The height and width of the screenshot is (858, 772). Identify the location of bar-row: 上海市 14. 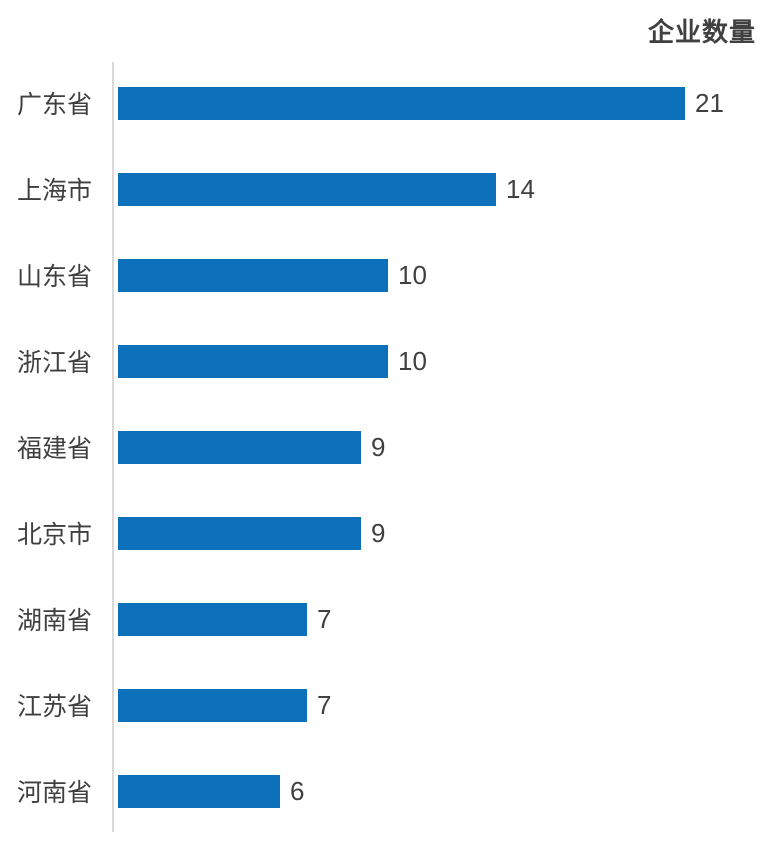
(386, 189).